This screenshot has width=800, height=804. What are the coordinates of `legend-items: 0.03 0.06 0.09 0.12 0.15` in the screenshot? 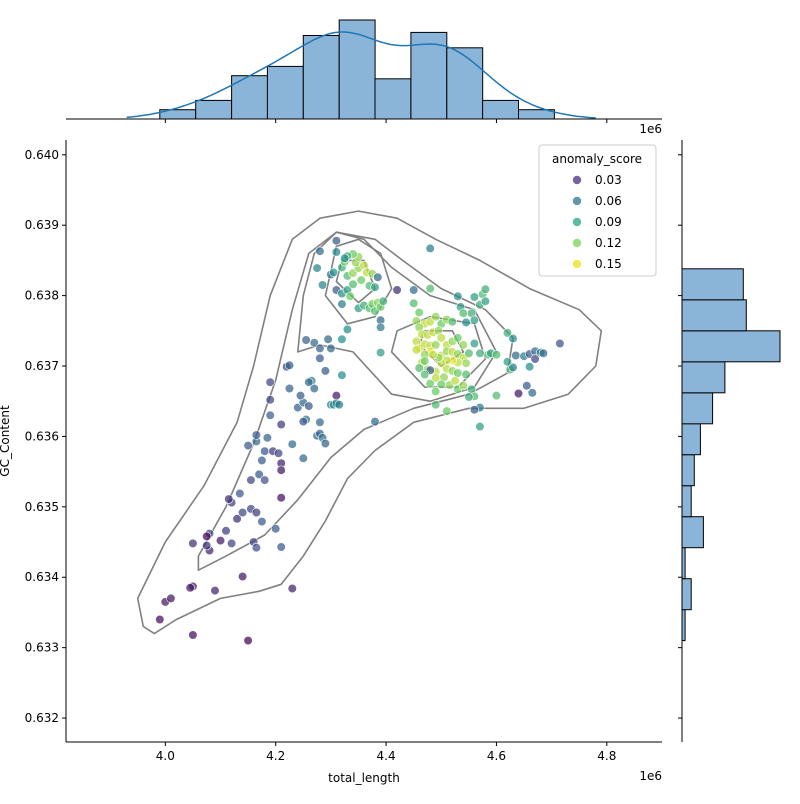 It's located at (597, 222).